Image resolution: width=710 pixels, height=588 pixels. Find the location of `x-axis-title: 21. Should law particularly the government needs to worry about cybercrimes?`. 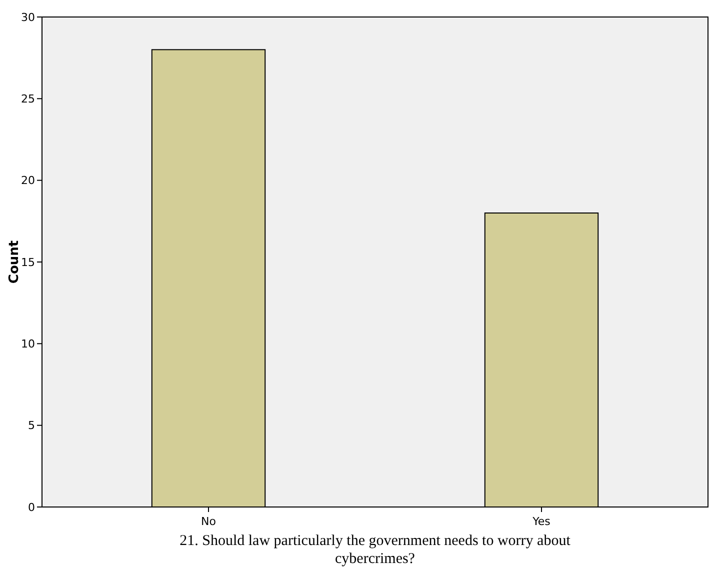

x-axis-title: 21. Should law particularly the government needs to worry about cybercrimes? is located at coordinates (376, 550).